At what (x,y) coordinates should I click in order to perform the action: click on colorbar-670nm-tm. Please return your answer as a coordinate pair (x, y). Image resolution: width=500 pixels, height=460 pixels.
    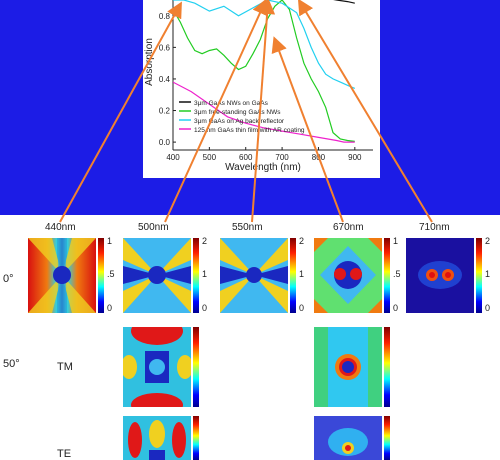
    Looking at the image, I should click on (387, 367).